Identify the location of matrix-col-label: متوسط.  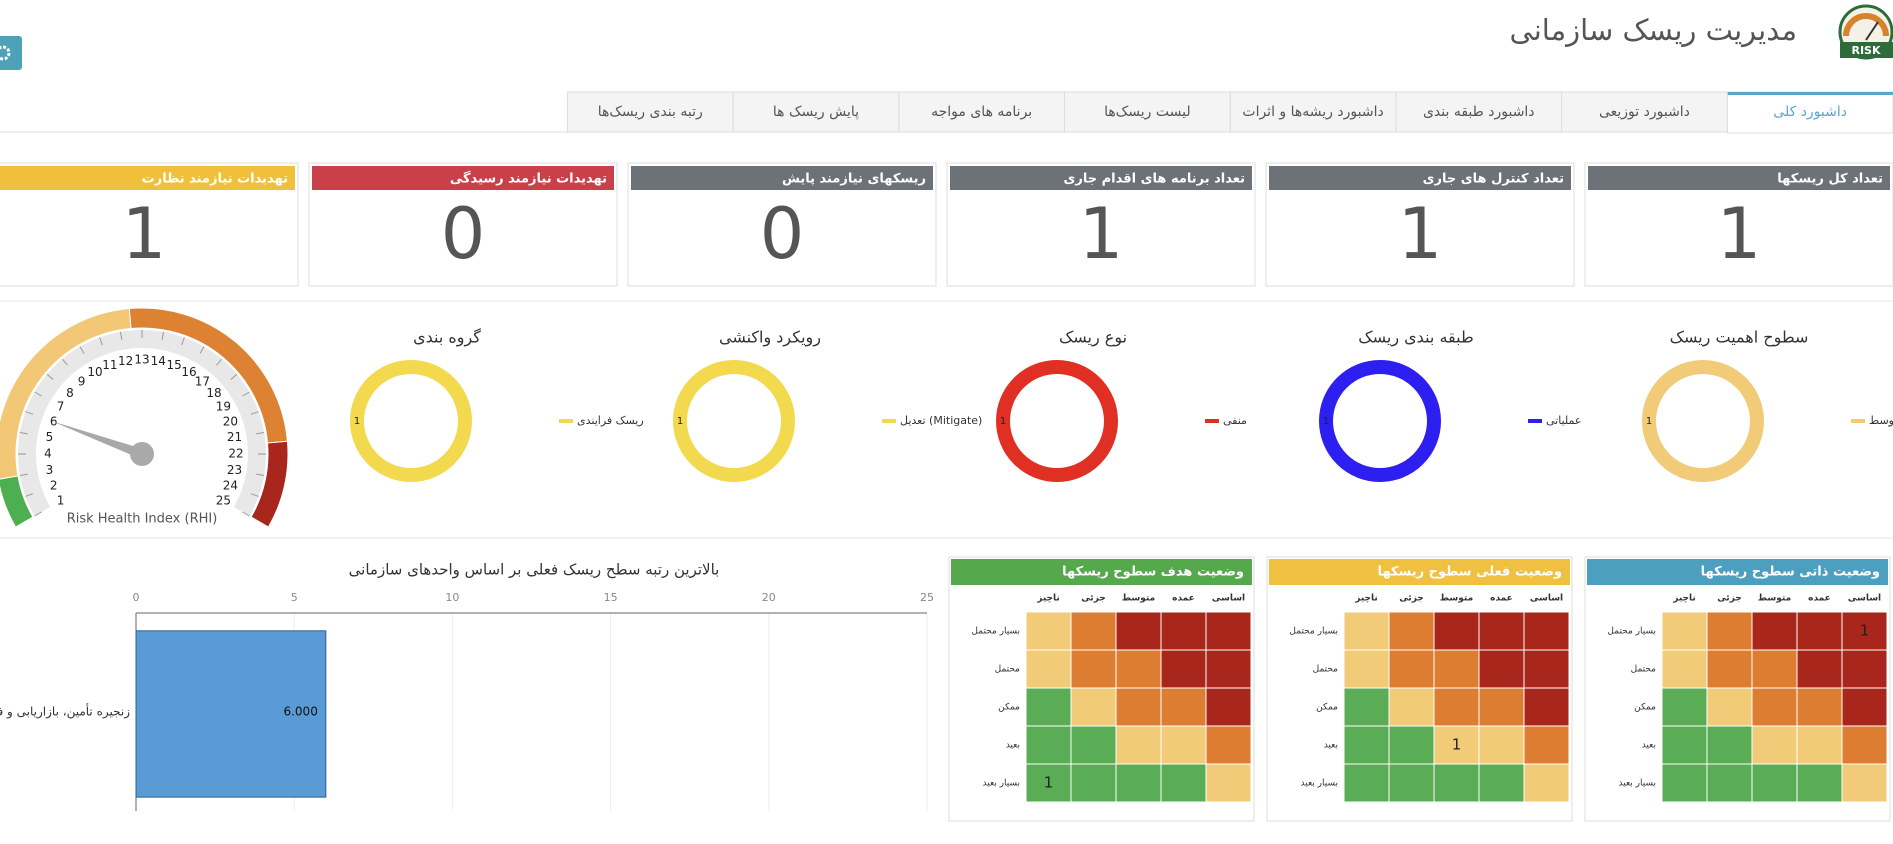
(1774, 599).